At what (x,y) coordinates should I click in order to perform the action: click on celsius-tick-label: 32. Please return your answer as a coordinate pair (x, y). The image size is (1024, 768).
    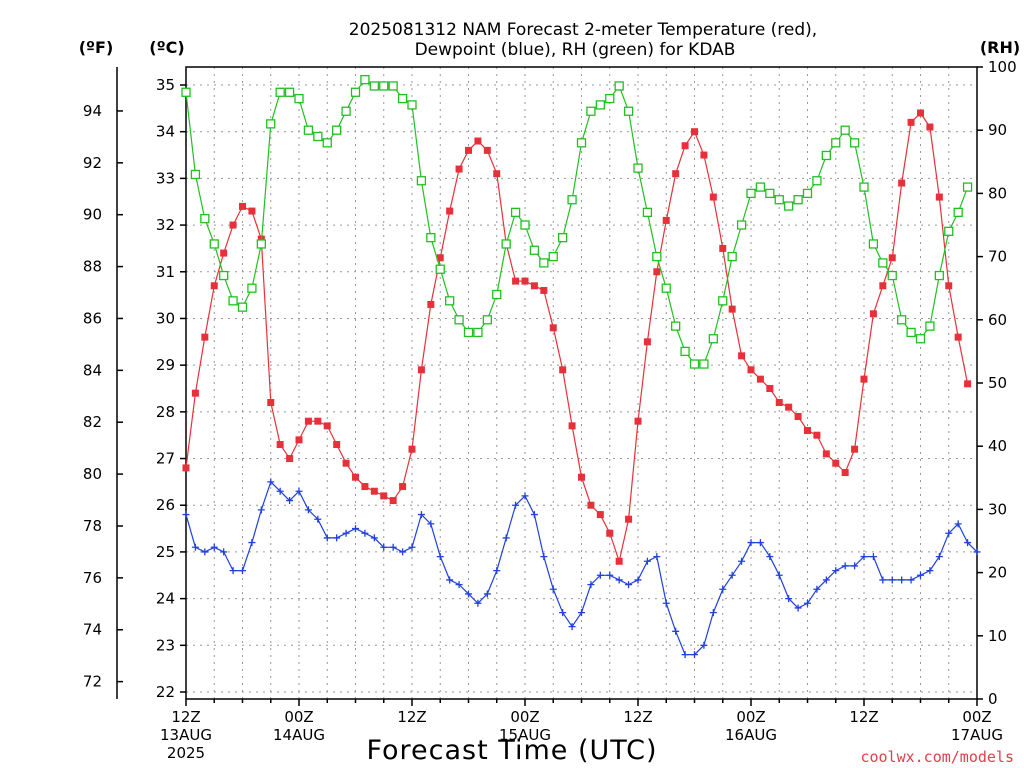
    Looking at the image, I should click on (165, 225).